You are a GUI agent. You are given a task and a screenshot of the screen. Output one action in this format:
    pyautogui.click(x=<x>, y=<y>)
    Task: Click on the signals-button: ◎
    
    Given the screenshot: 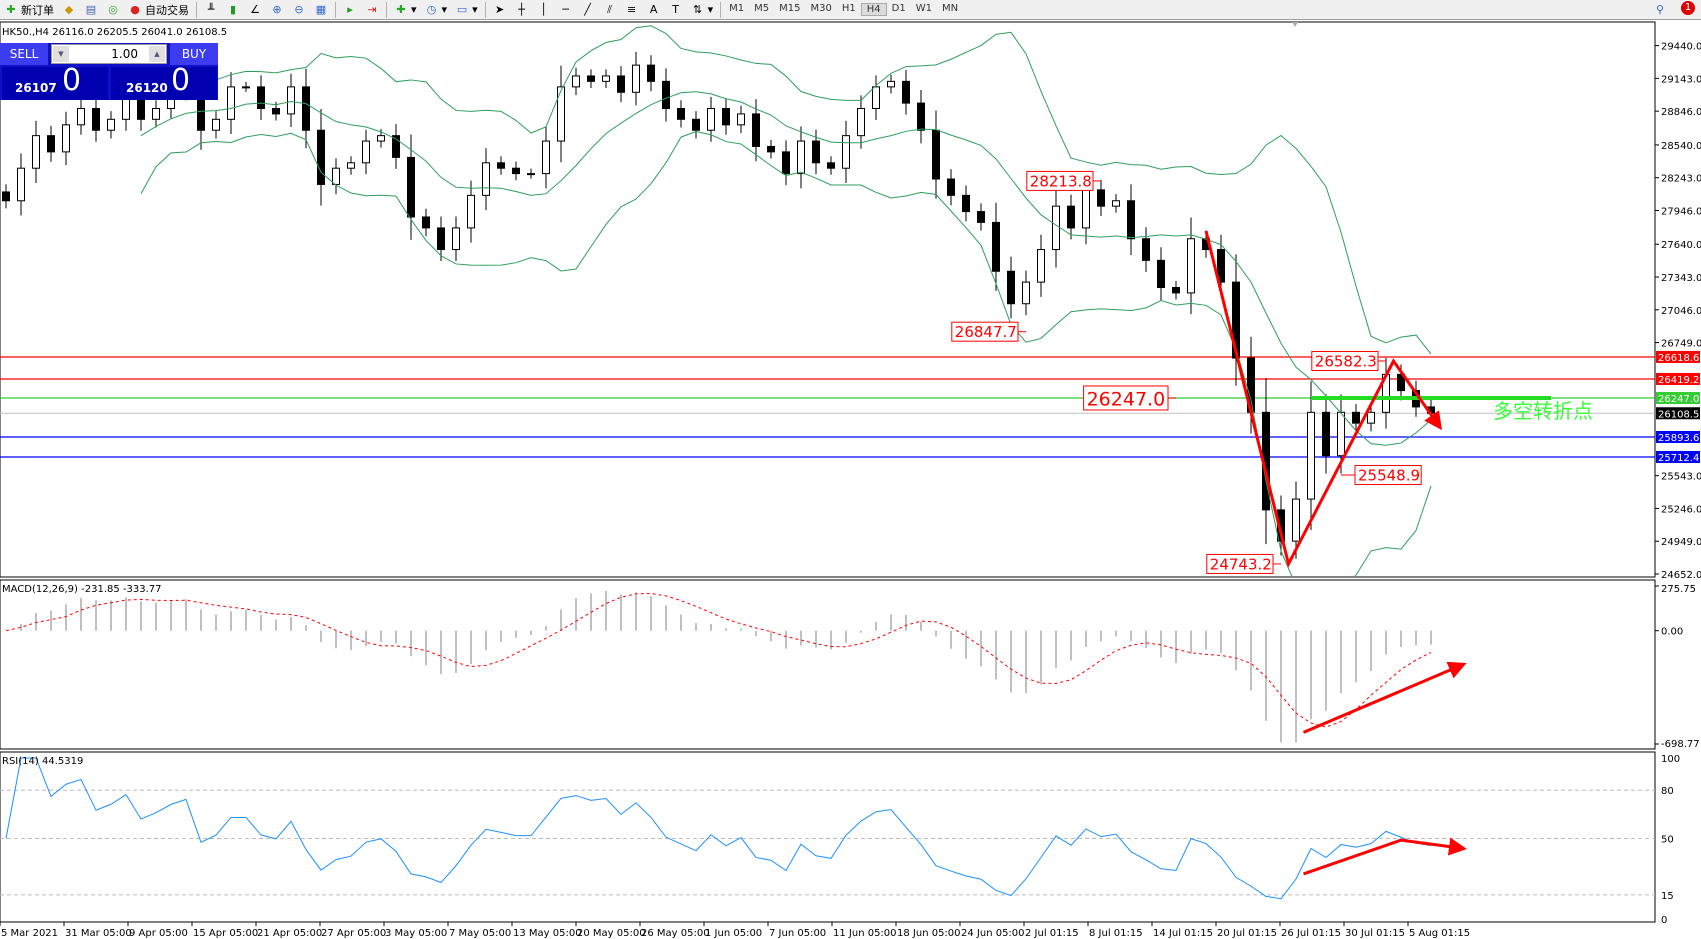 What is the action you would take?
    pyautogui.click(x=113, y=10)
    